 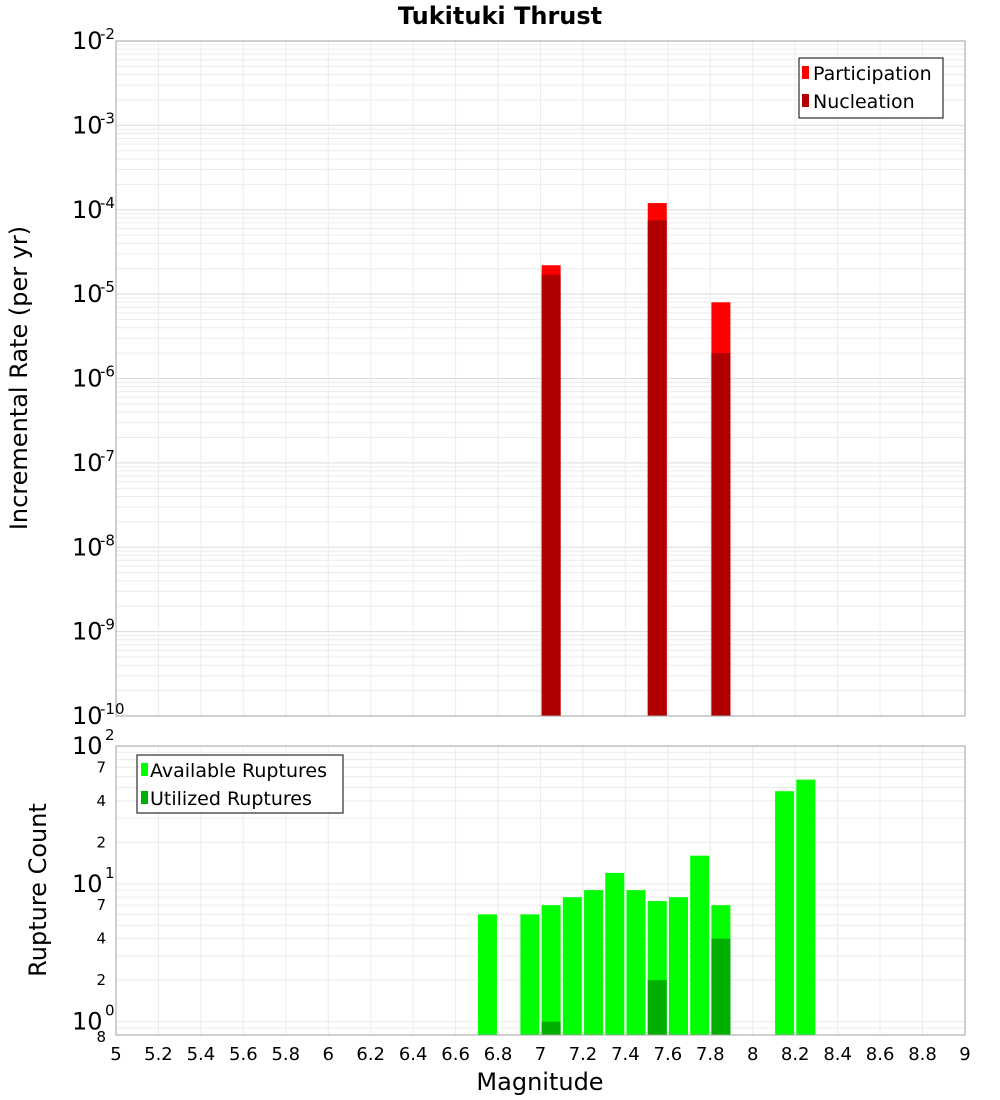 I want to click on legend-swatch-nucleation, so click(x=805, y=100).